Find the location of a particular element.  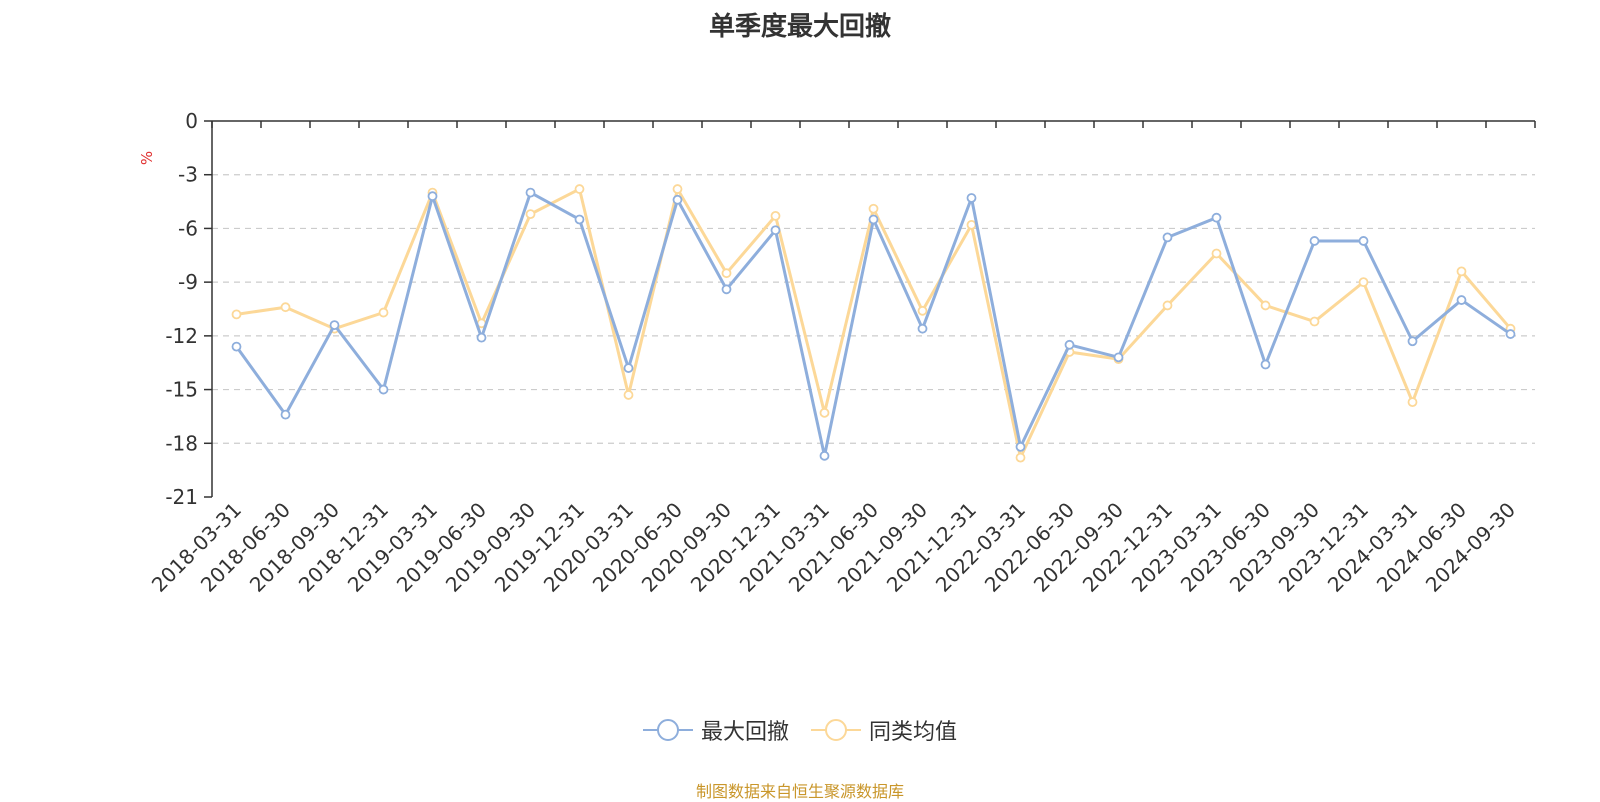

legend-item-max-drawdown: 最大回撤 is located at coordinates (715, 730).